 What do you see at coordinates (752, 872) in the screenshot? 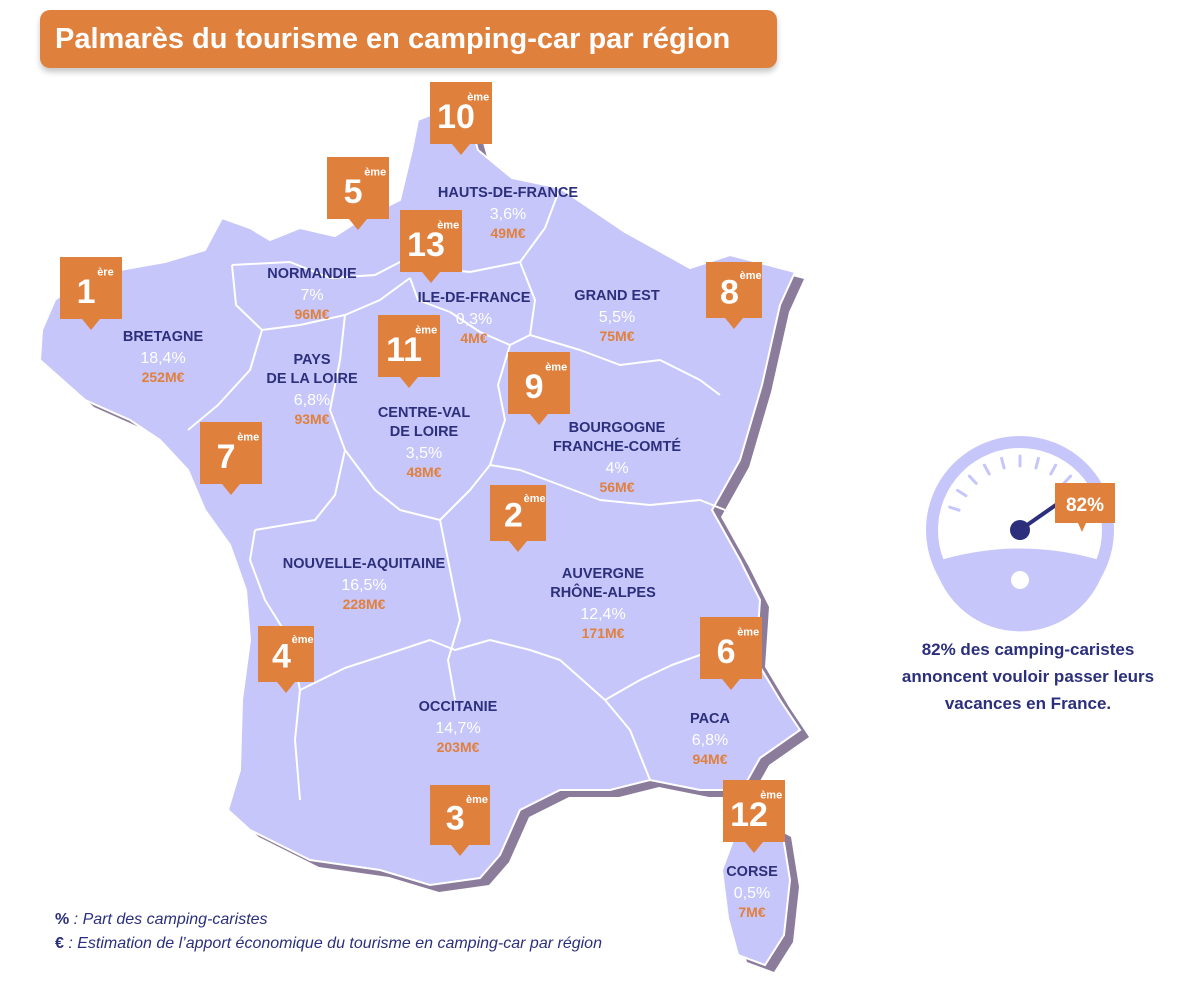
I see `region-name: CORSE` at bounding box center [752, 872].